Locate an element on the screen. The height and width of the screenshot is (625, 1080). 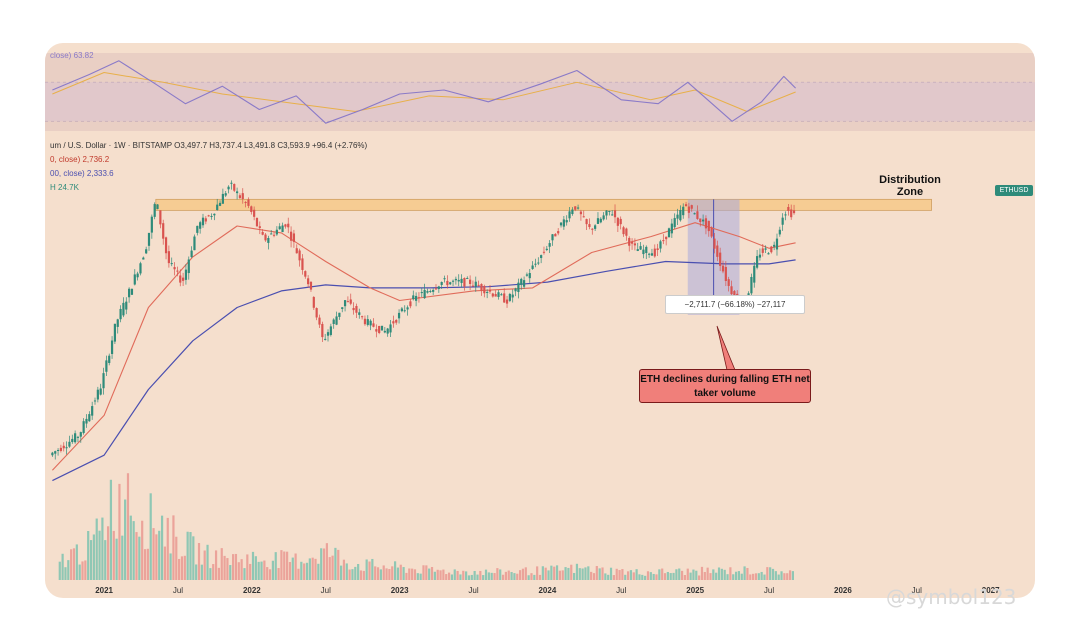
rsi-signal-line is located at coordinates (424, 92).